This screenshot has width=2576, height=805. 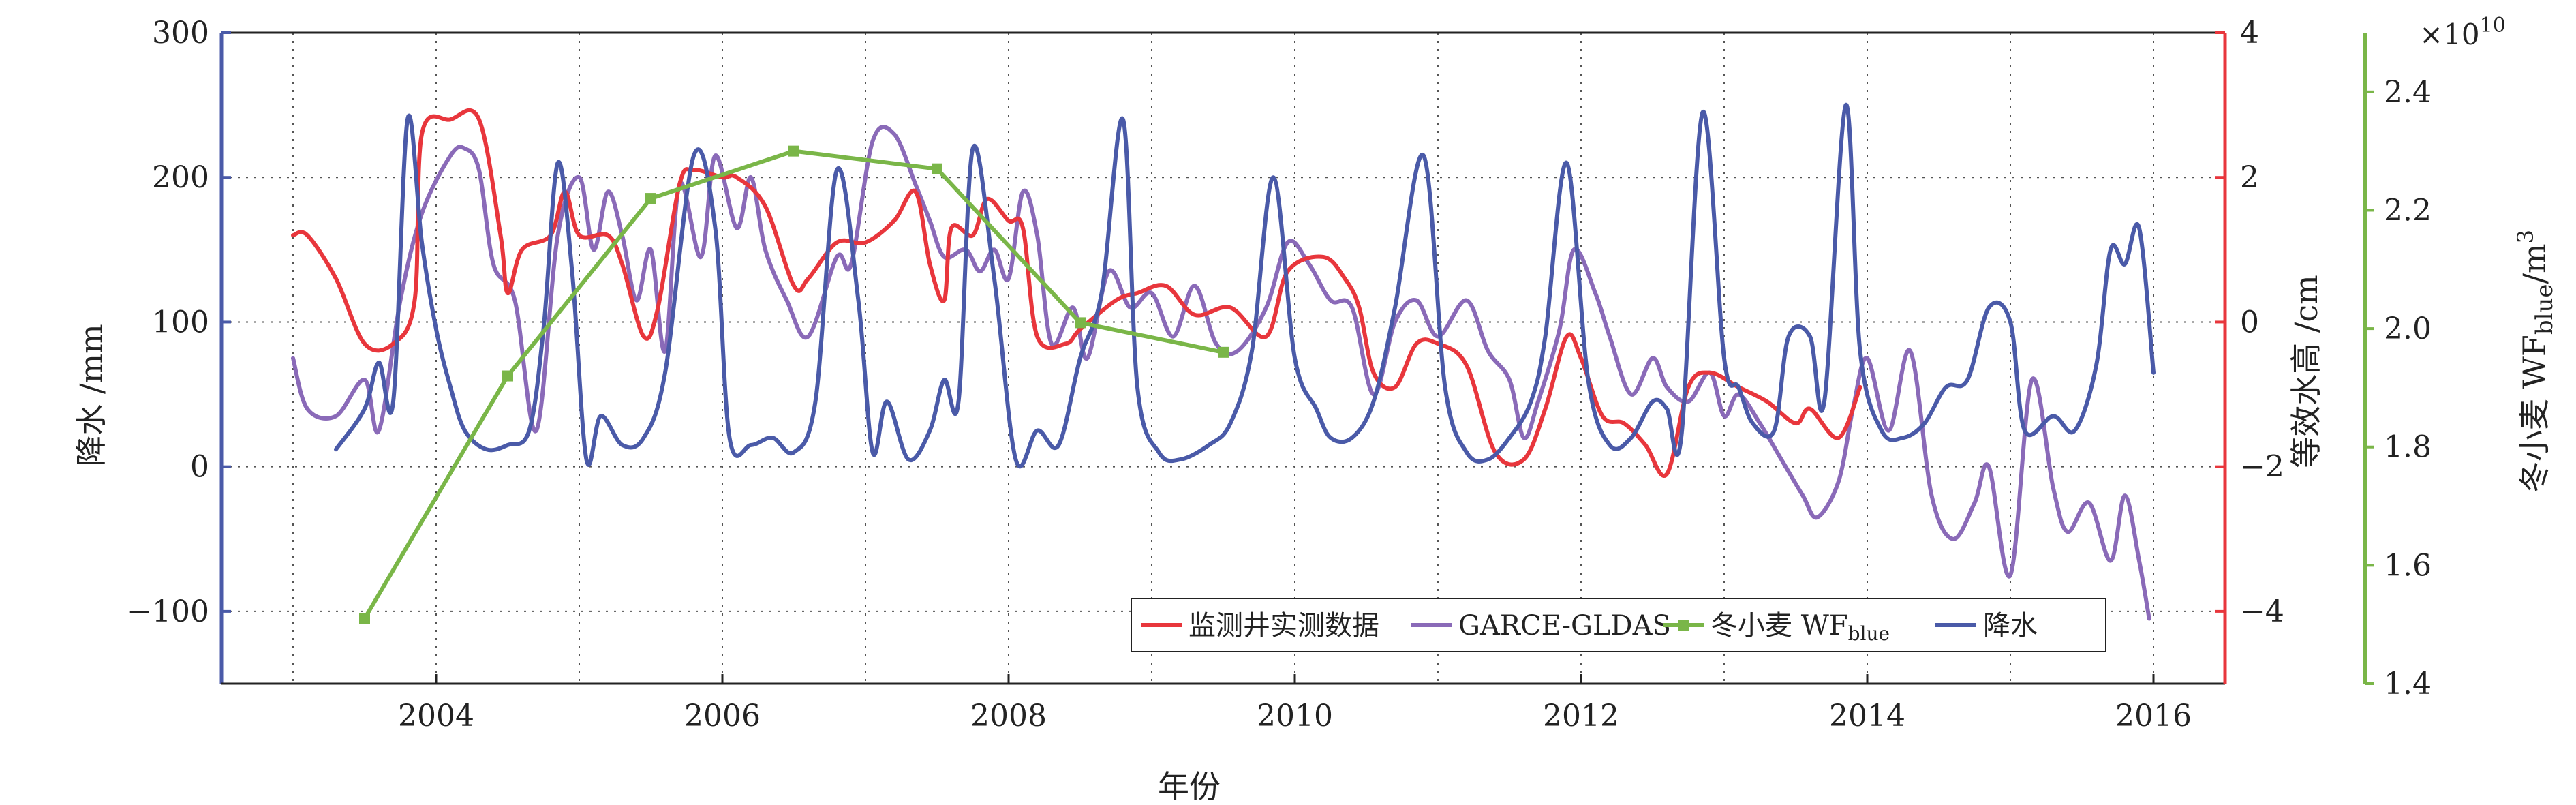 What do you see at coordinates (2249, 177) in the screenshot?
I see `y-right1-tick-label: 2` at bounding box center [2249, 177].